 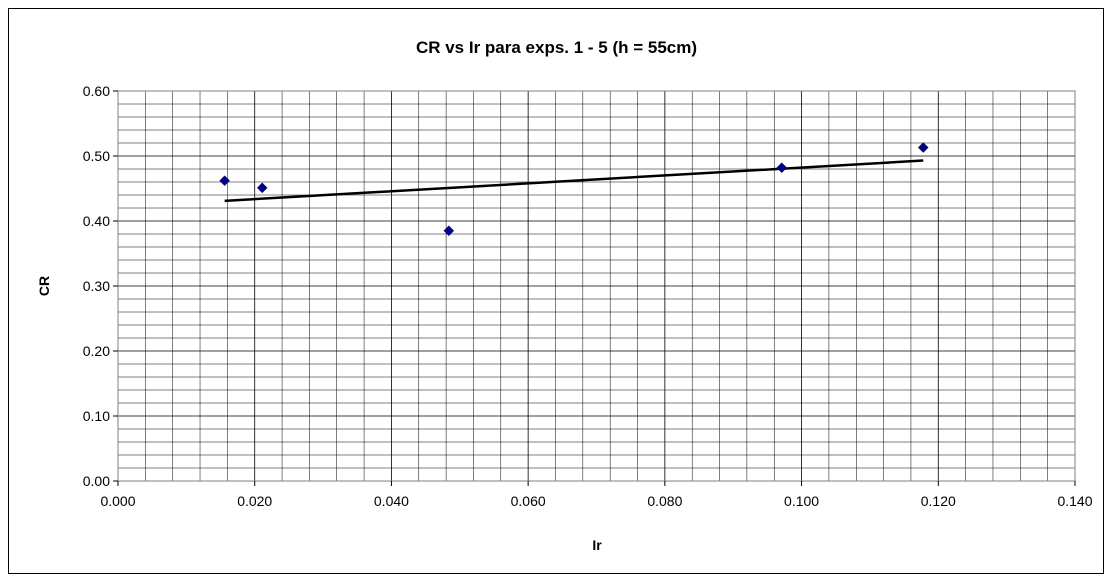 I want to click on y-axis-ticks: 0.00 0.10 0.20 0.30 0.40 0.50 0.60, so click(x=100, y=286).